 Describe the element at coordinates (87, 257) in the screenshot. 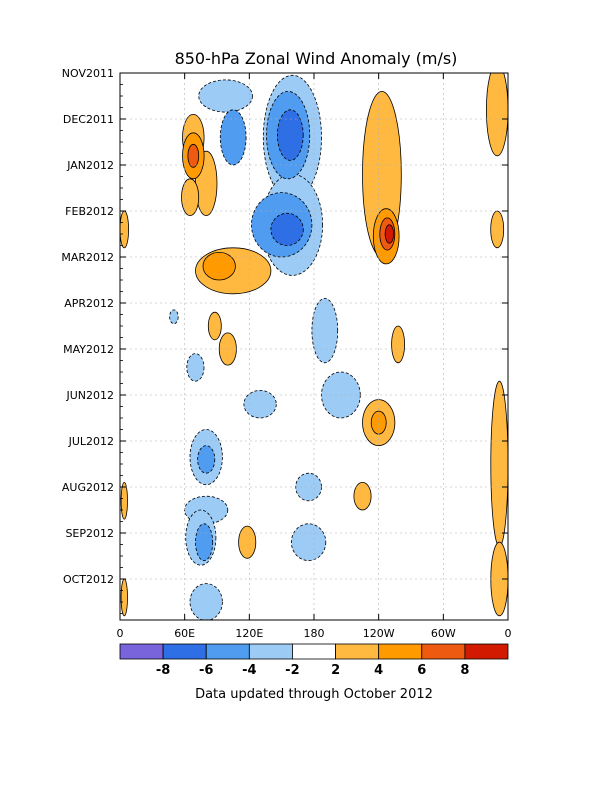

I see `y-tick-label: MAR2012` at that location.